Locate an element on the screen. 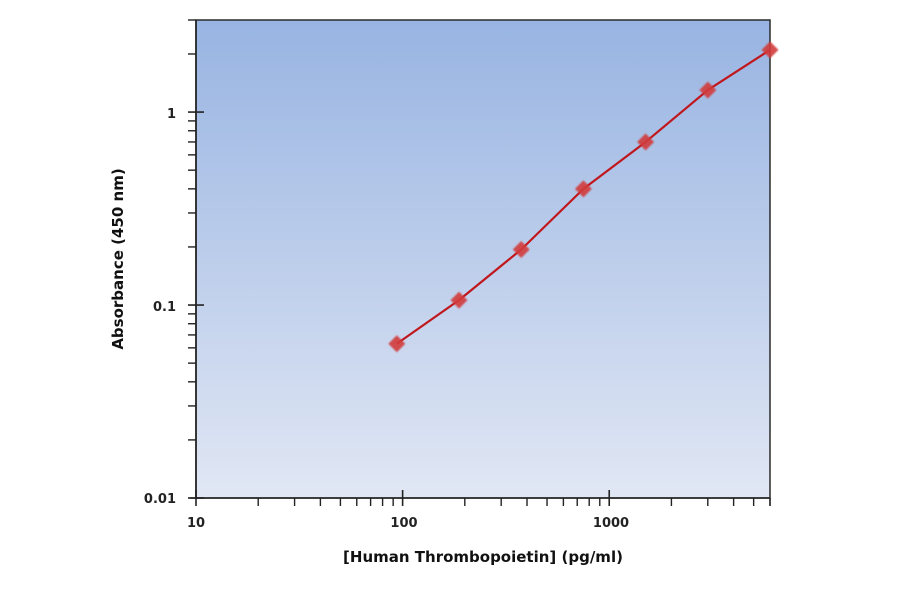 Image resolution: width=900 pixels, height=594 pixels. y-axis-ticks is located at coordinates (196, 259).